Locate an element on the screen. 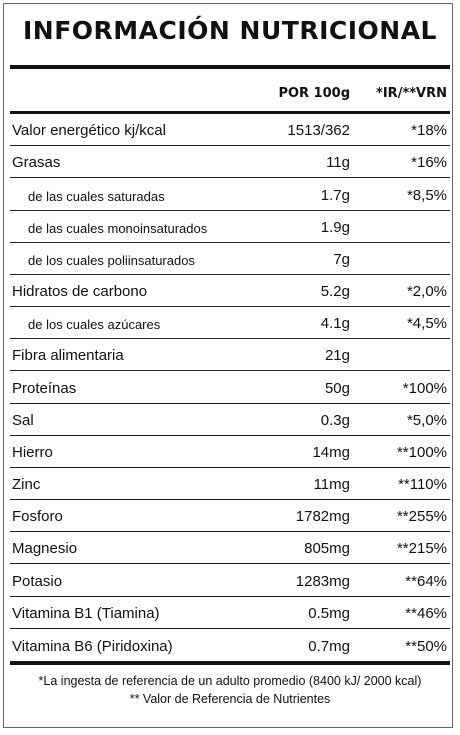  amount: 7g is located at coordinates (341, 259).